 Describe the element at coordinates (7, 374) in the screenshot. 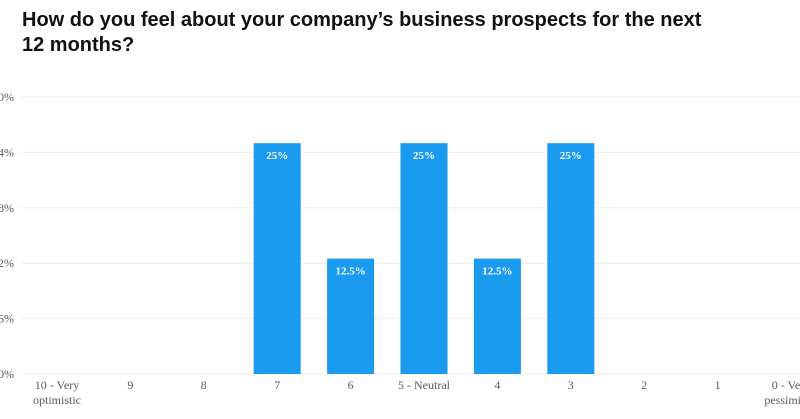

I see `y-tick-label: 0%` at that location.